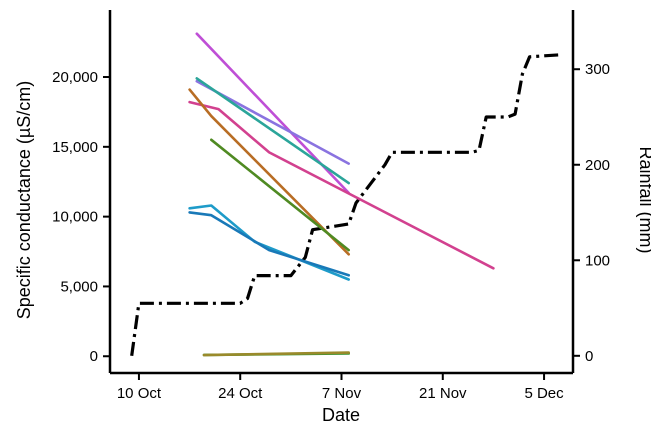 This screenshot has width=651, height=431. What do you see at coordinates (94, 356) in the screenshot?
I see `left-y-tick-label: 0` at bounding box center [94, 356].